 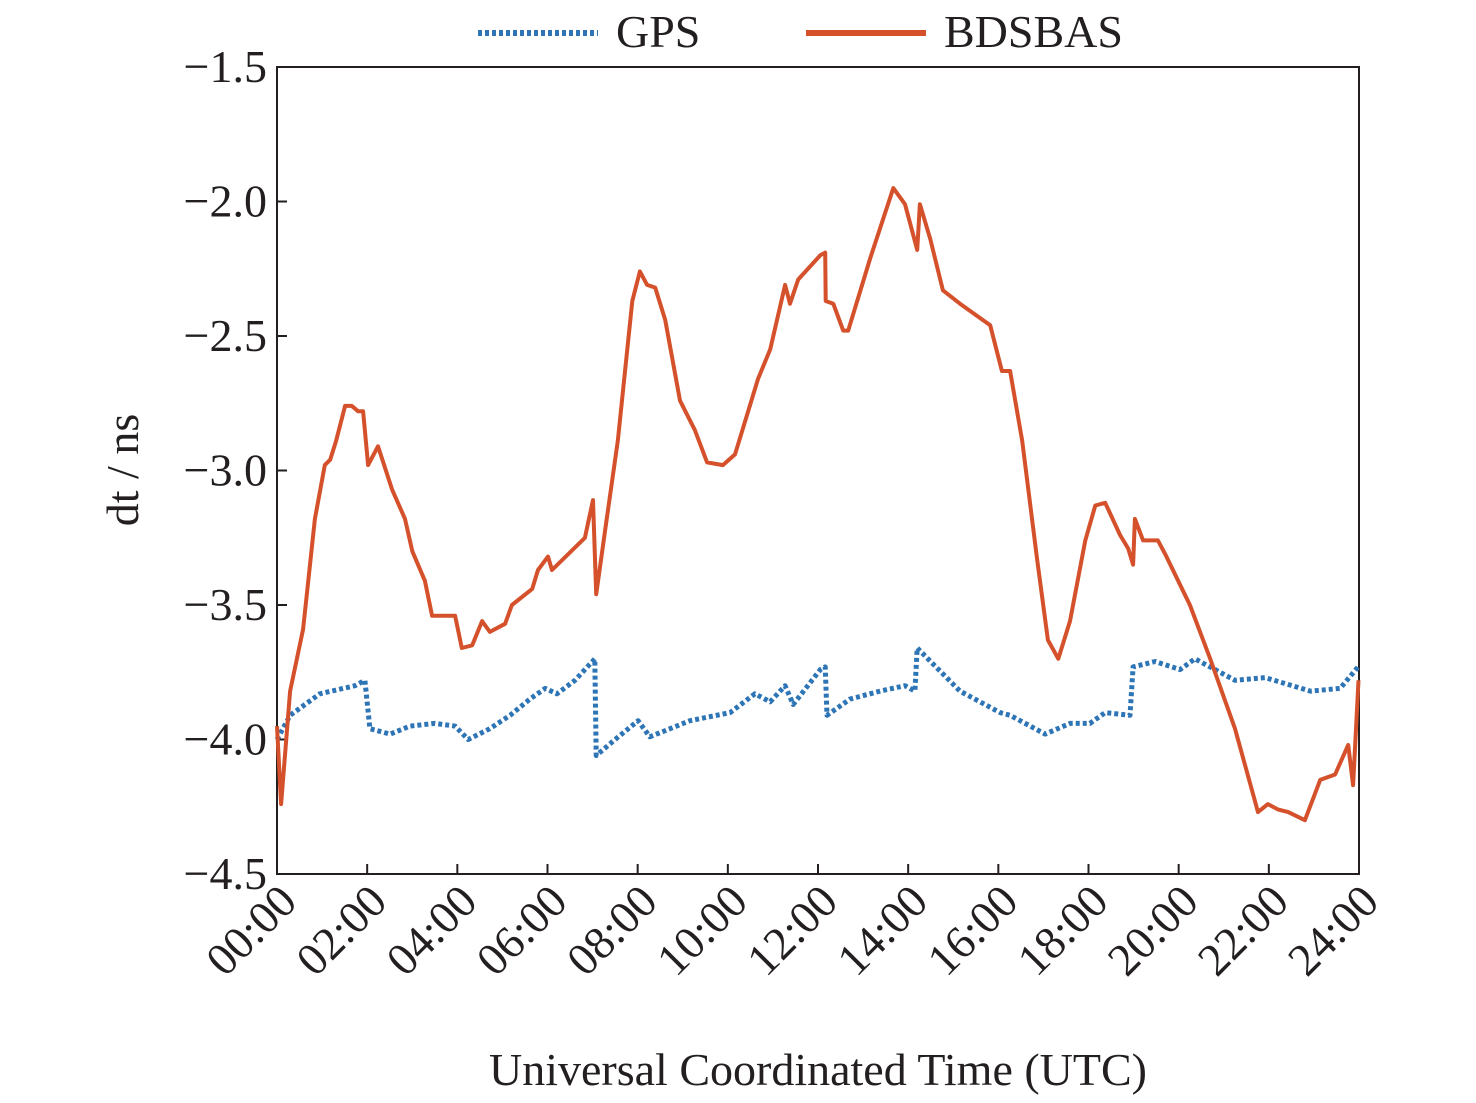 I want to click on y-tick-label: −1.5, so click(x=225, y=66).